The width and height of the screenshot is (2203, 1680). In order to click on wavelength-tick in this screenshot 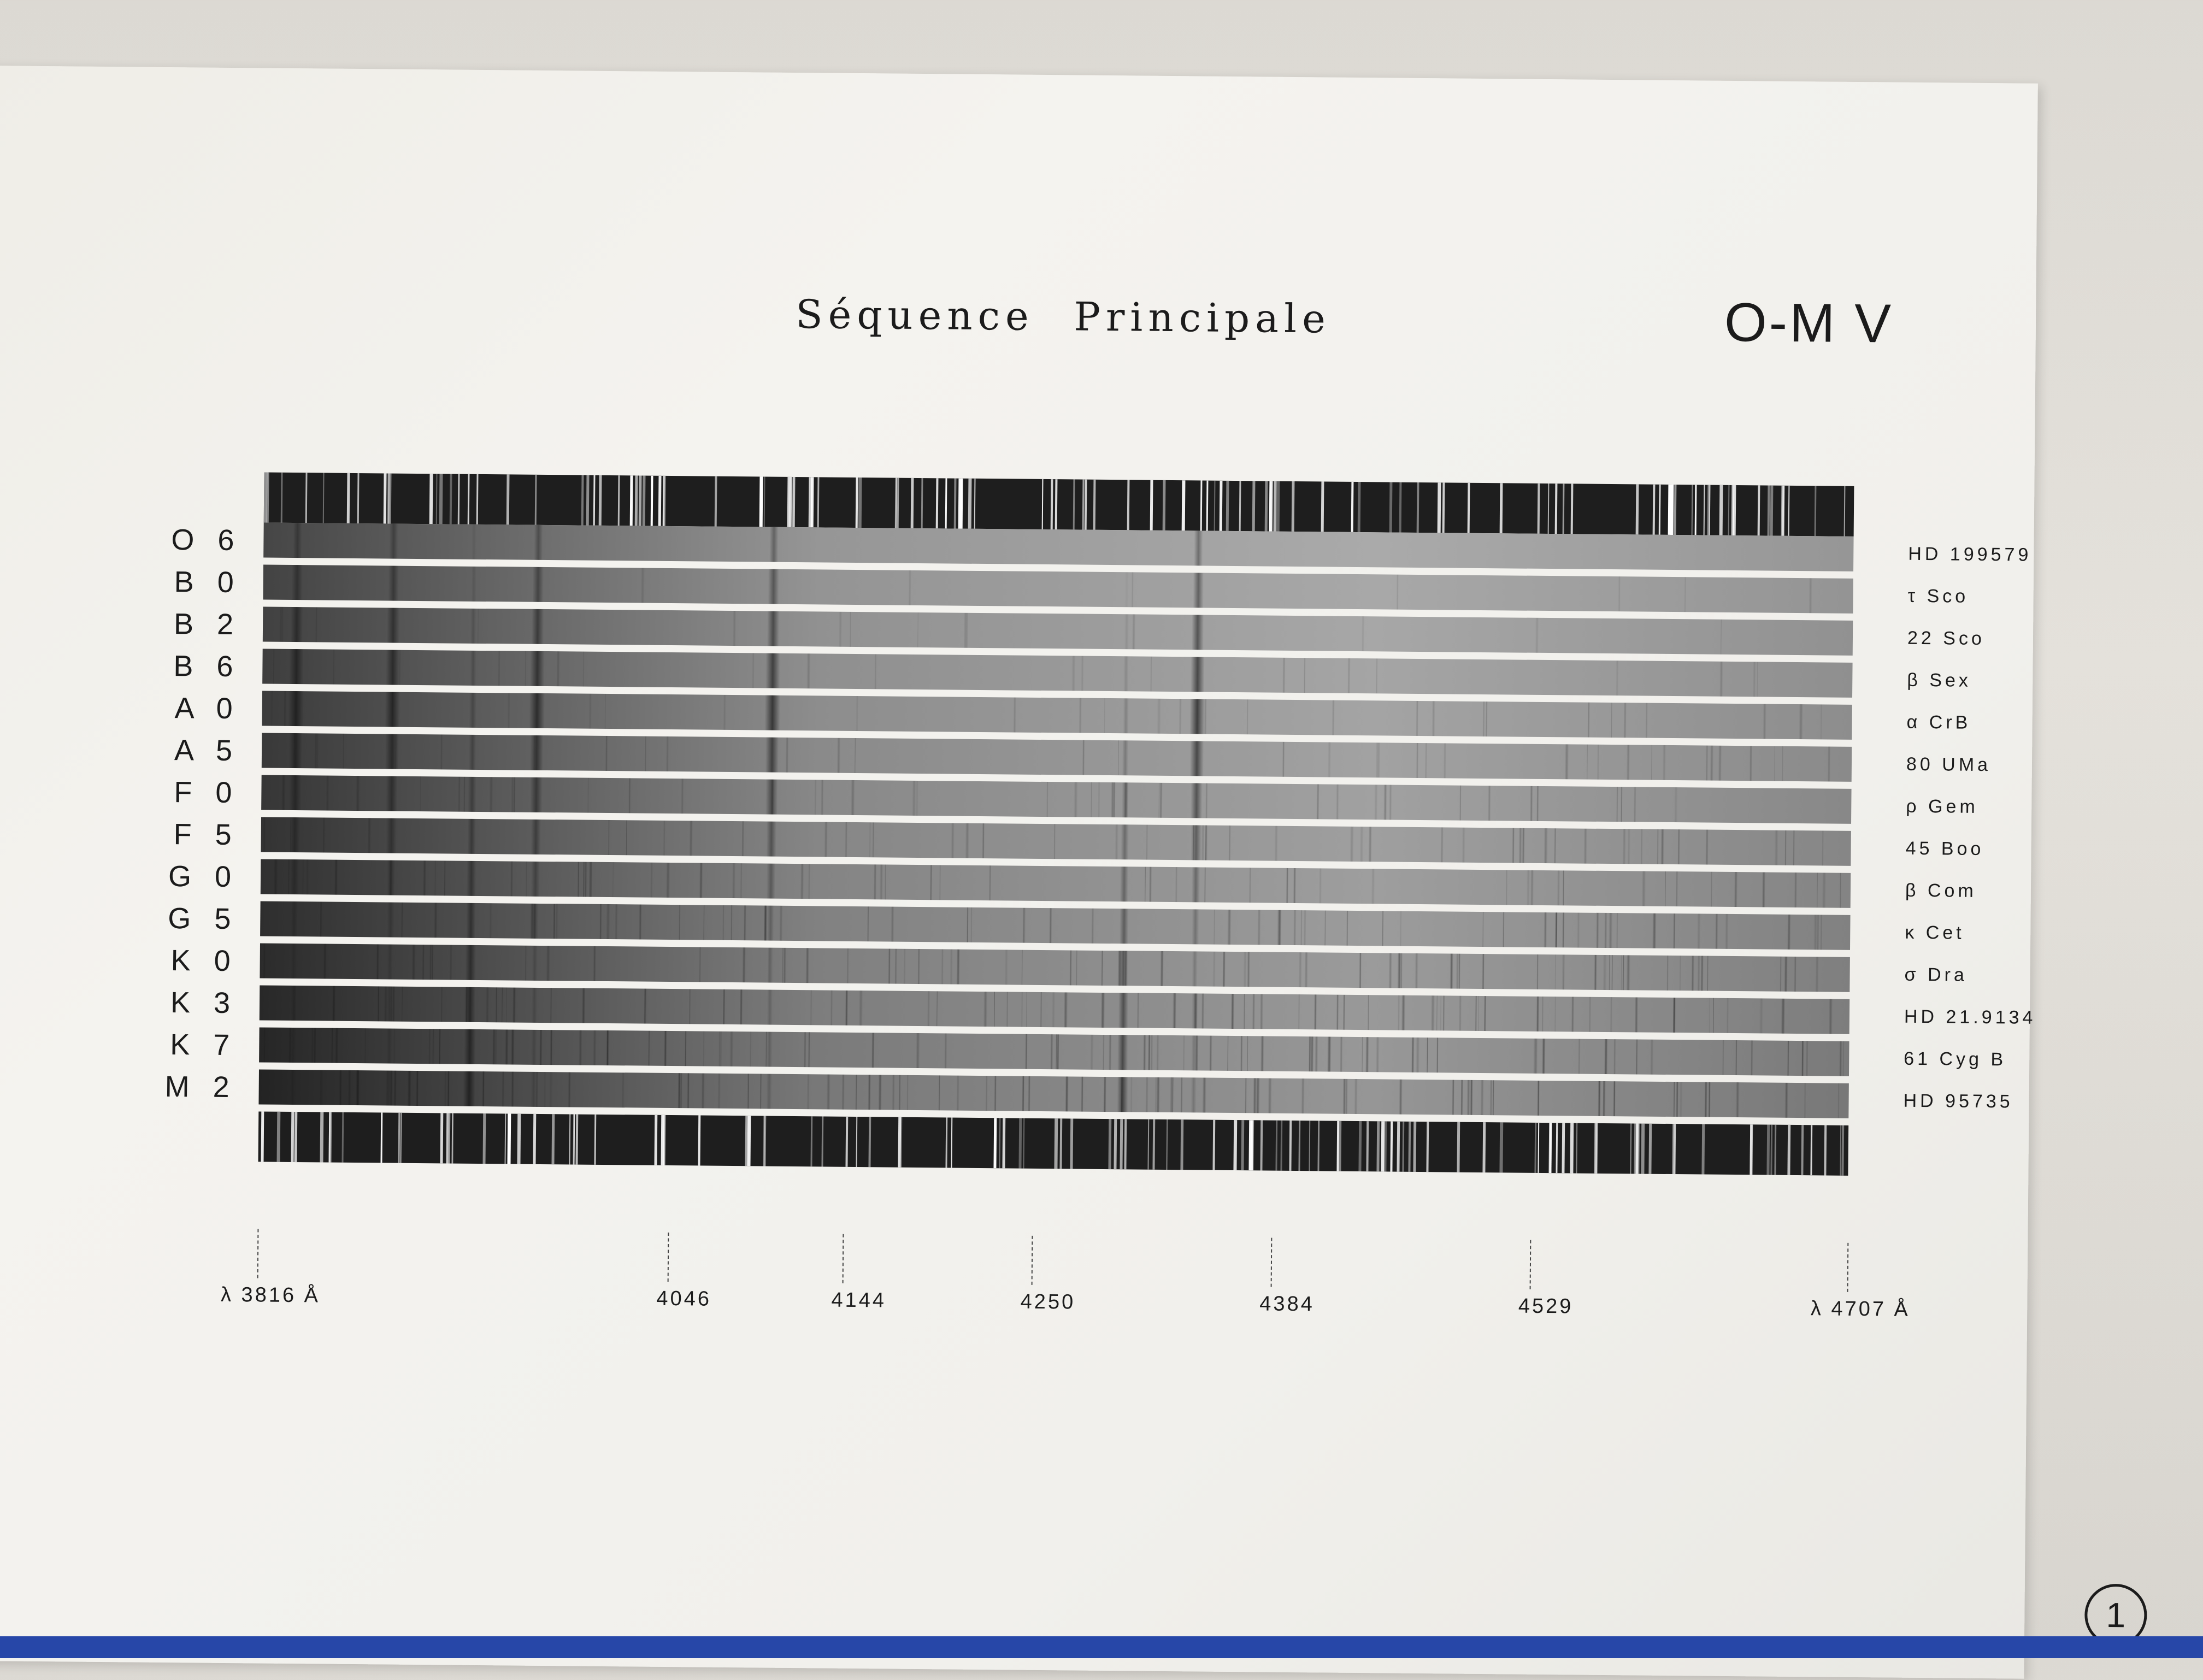, I will do `click(258, 1253)`.